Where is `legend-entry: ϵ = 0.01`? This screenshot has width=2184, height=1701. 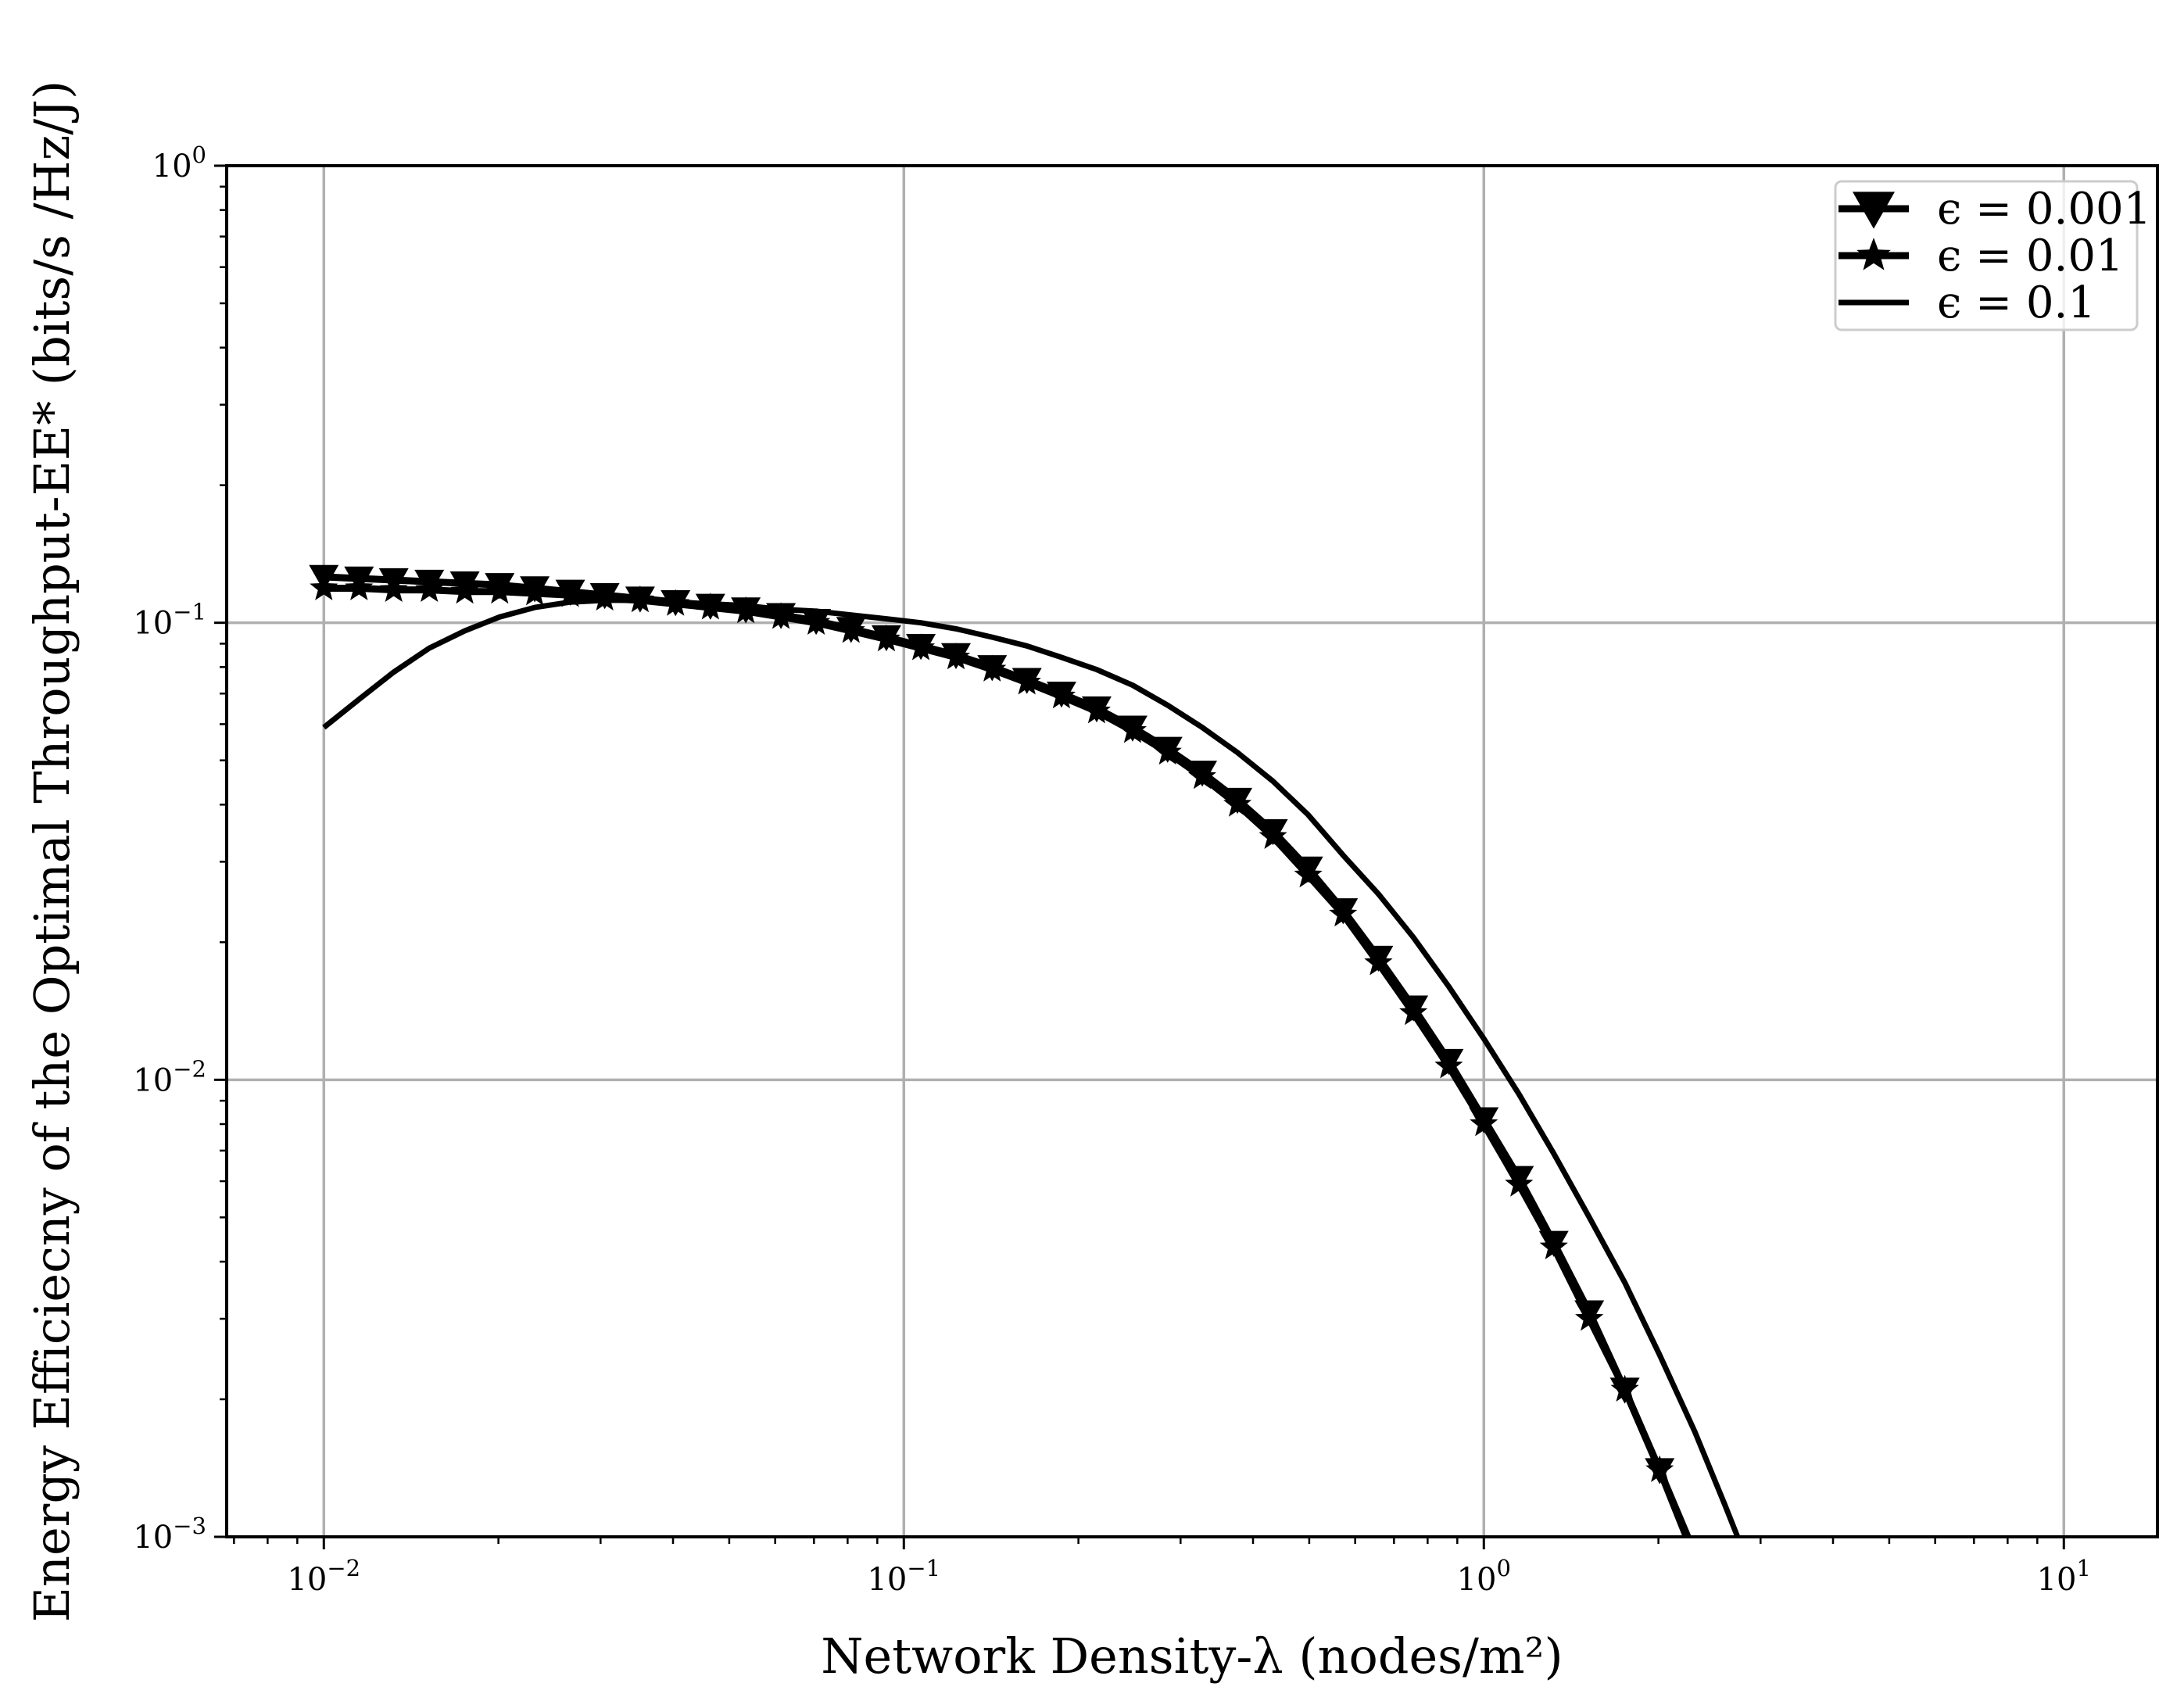 legend-entry: ϵ = 0.01 is located at coordinates (1981, 256).